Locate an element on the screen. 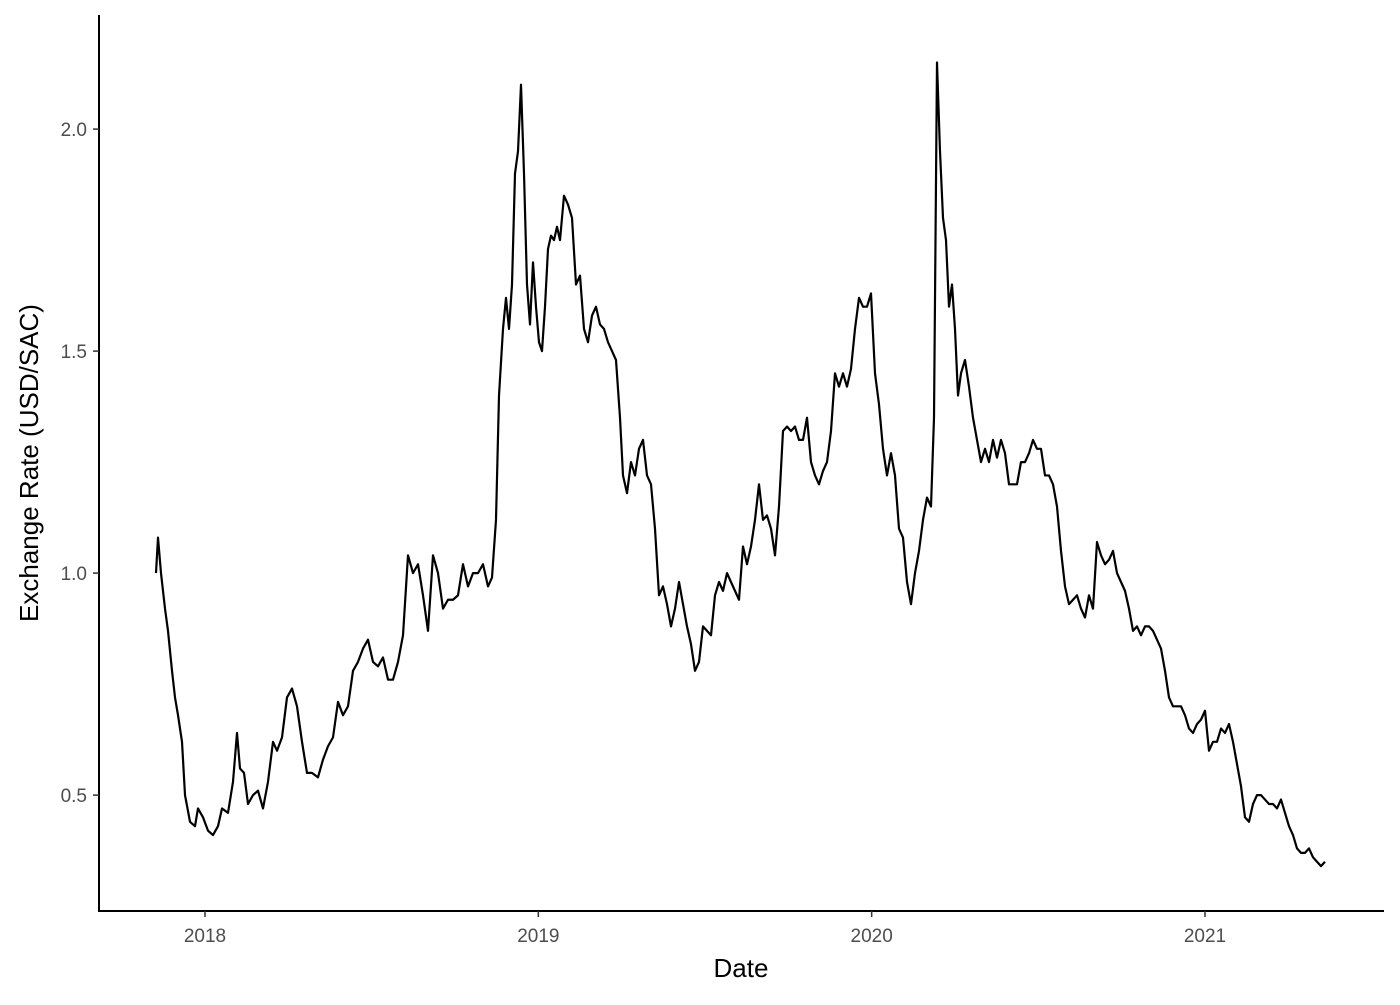  y-tick-label: 2.0 is located at coordinates (74, 130).